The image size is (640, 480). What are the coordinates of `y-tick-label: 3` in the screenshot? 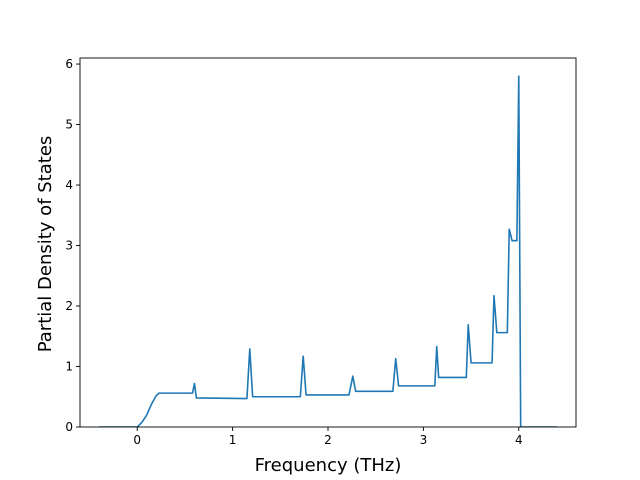 It's located at (69, 246).